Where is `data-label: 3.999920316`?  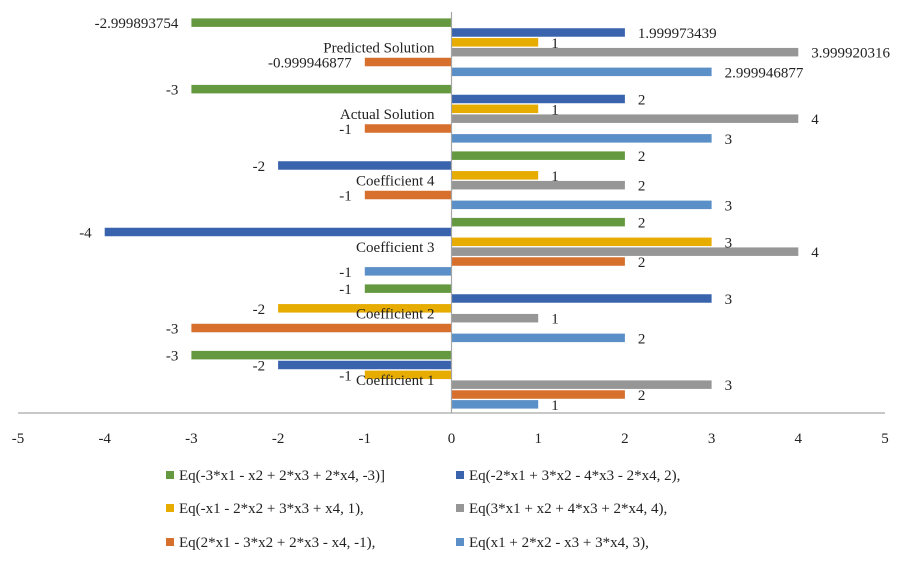 data-label: 3.999920316 is located at coordinates (850, 54).